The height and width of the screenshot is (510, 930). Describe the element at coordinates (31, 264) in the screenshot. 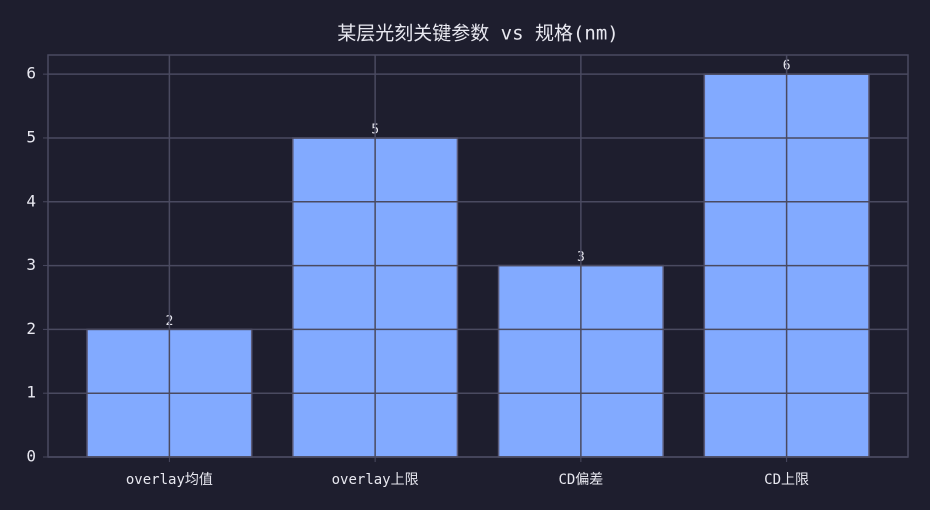

I see `y-tick-label: 3` at that location.